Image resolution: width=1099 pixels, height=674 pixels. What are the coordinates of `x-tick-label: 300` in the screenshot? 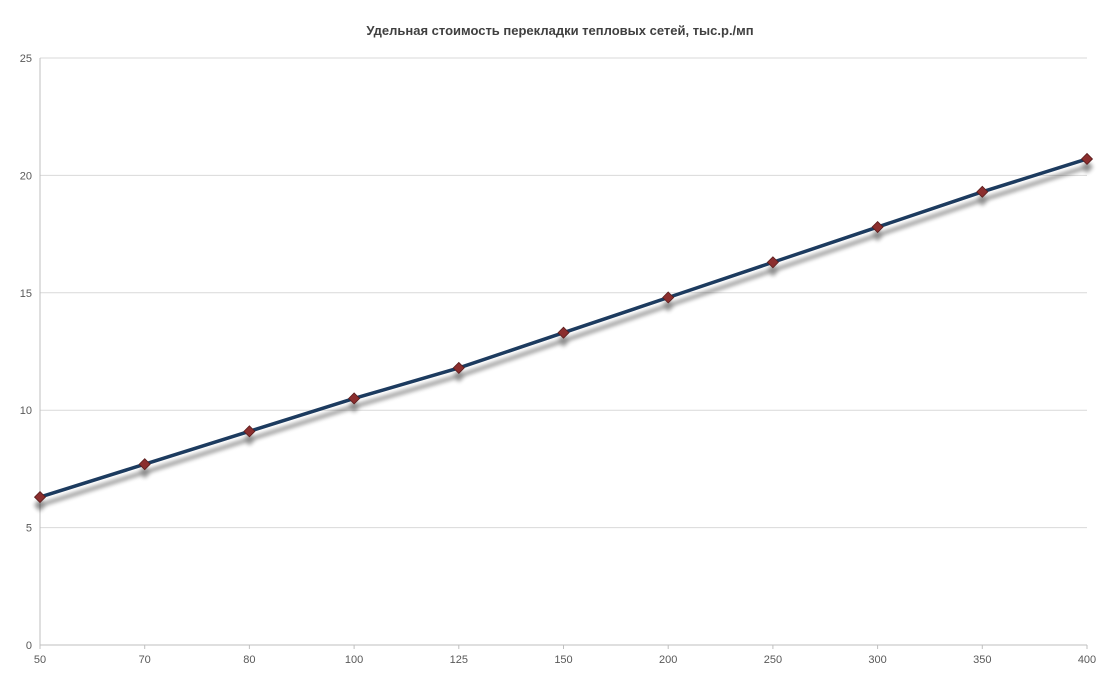 It's located at (877, 660).